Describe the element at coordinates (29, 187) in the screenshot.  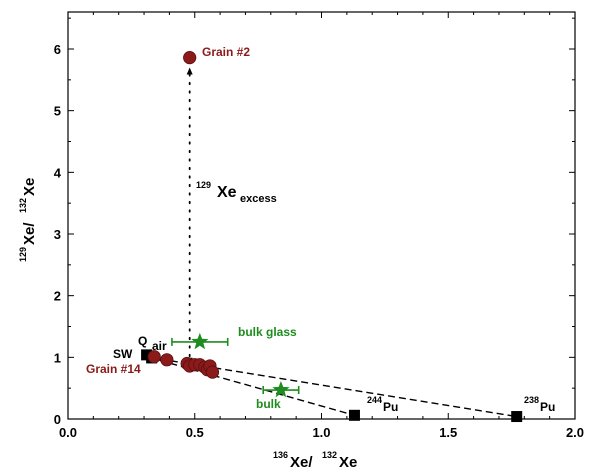
I see `y-axis-title-main2: Xe` at that location.